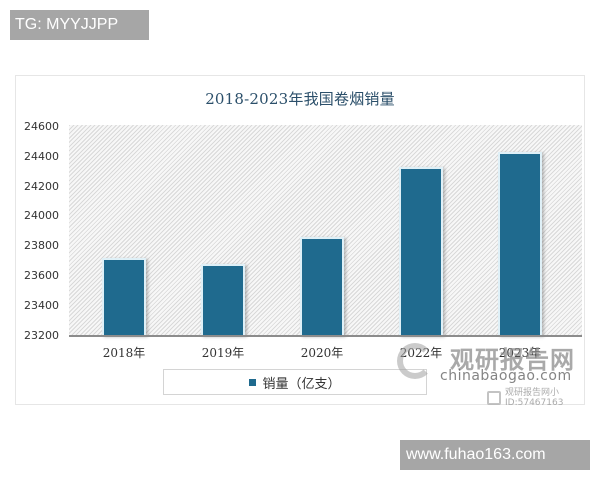 This screenshot has height=480, width=600. Describe the element at coordinates (41, 126) in the screenshot. I see `y-tick-label: 24600` at that location.